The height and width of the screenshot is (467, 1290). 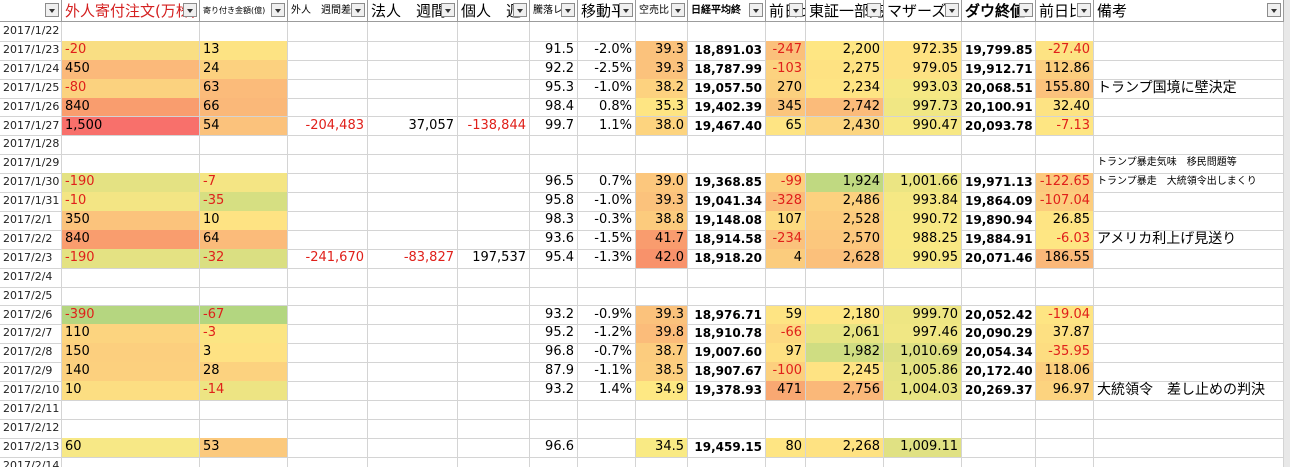 I want to click on data-cell: 450, so click(x=131, y=69).